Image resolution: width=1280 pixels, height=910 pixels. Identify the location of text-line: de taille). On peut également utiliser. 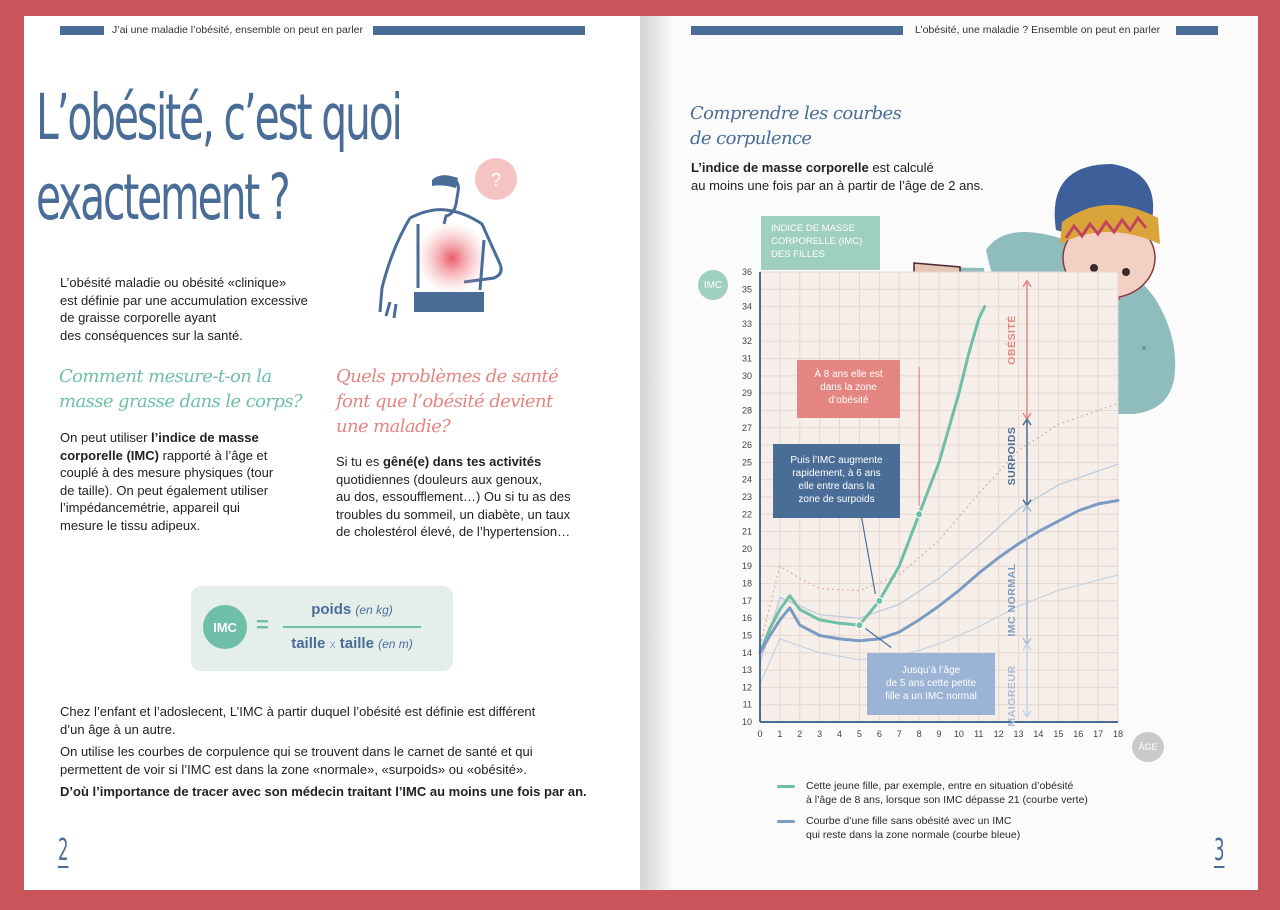
(164, 490).